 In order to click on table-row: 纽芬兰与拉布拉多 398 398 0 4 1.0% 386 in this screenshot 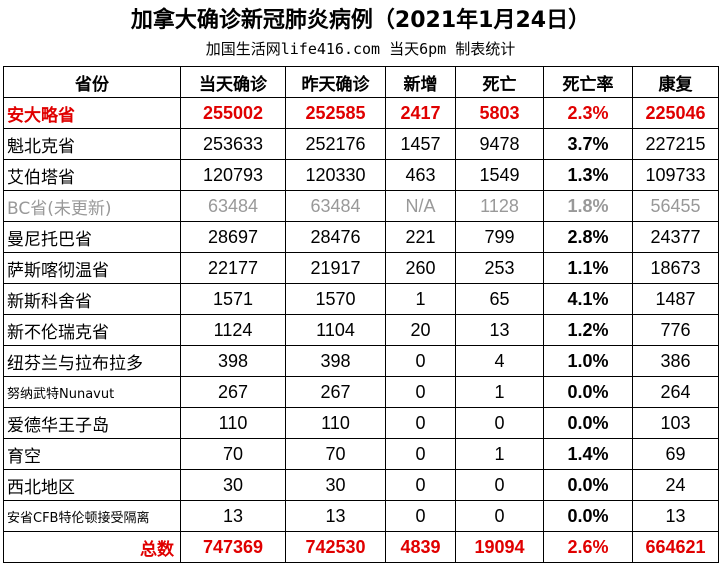, I will do `click(361, 361)`.